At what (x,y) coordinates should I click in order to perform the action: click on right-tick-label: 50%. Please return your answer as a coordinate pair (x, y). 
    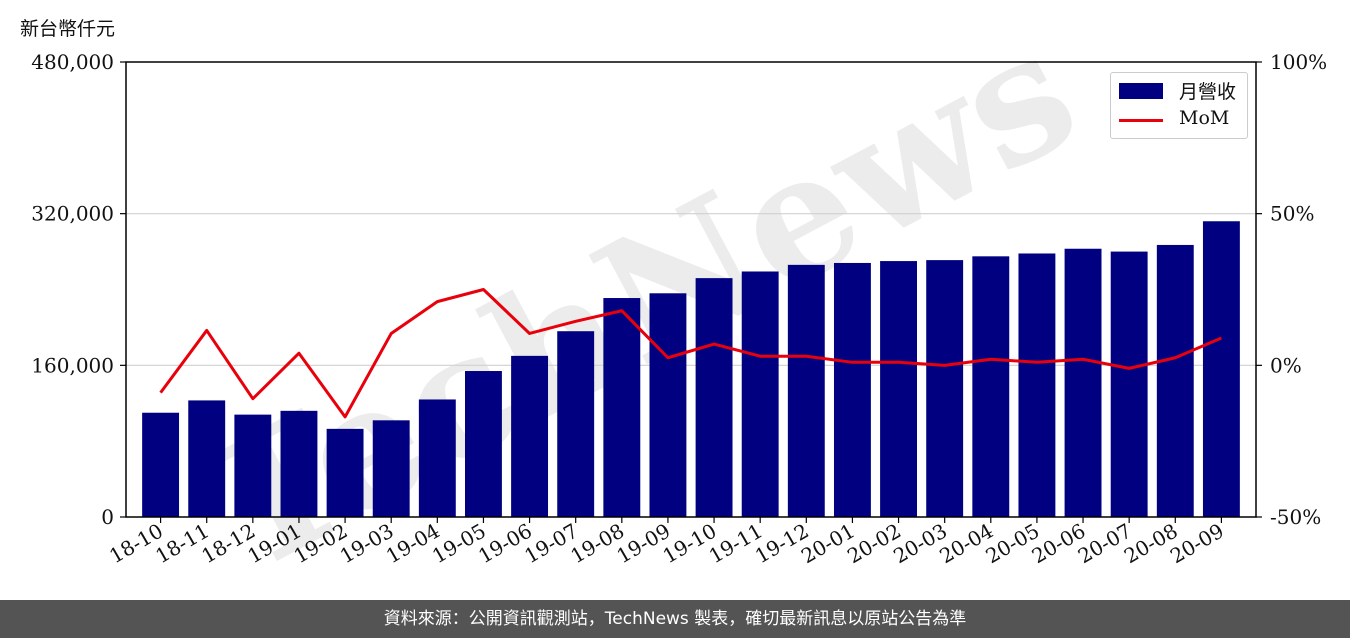
    Looking at the image, I should click on (1292, 214).